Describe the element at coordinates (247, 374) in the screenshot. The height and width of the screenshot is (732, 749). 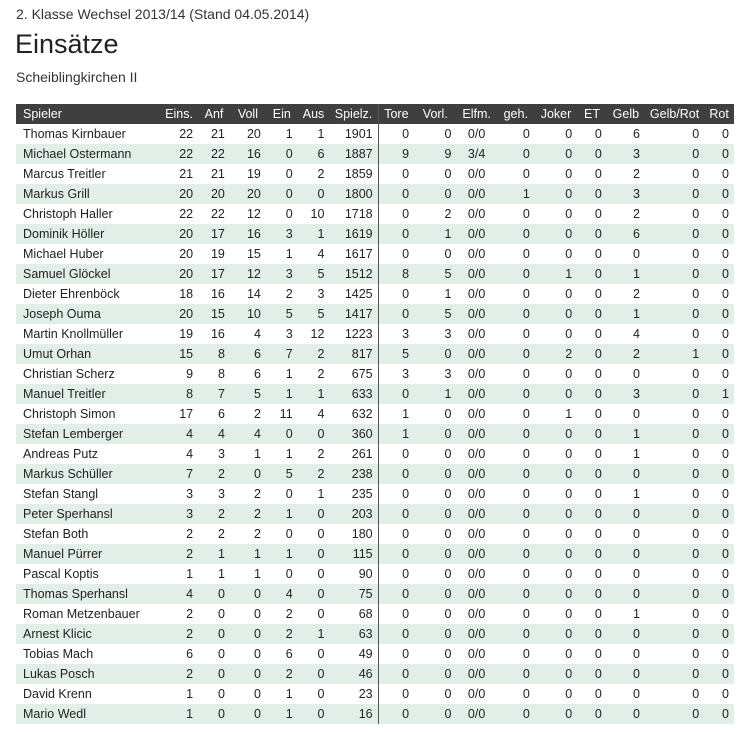
I see `stat-cell: 6` at that location.